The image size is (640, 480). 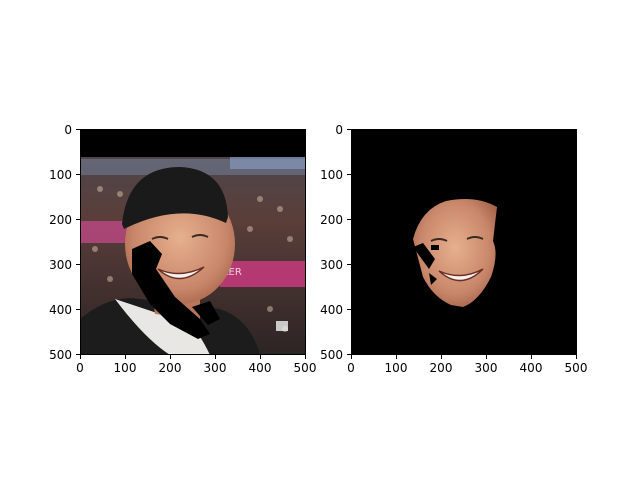 What do you see at coordinates (396, 368) in the screenshot?
I see `right-x-tick-label: 100` at bounding box center [396, 368].